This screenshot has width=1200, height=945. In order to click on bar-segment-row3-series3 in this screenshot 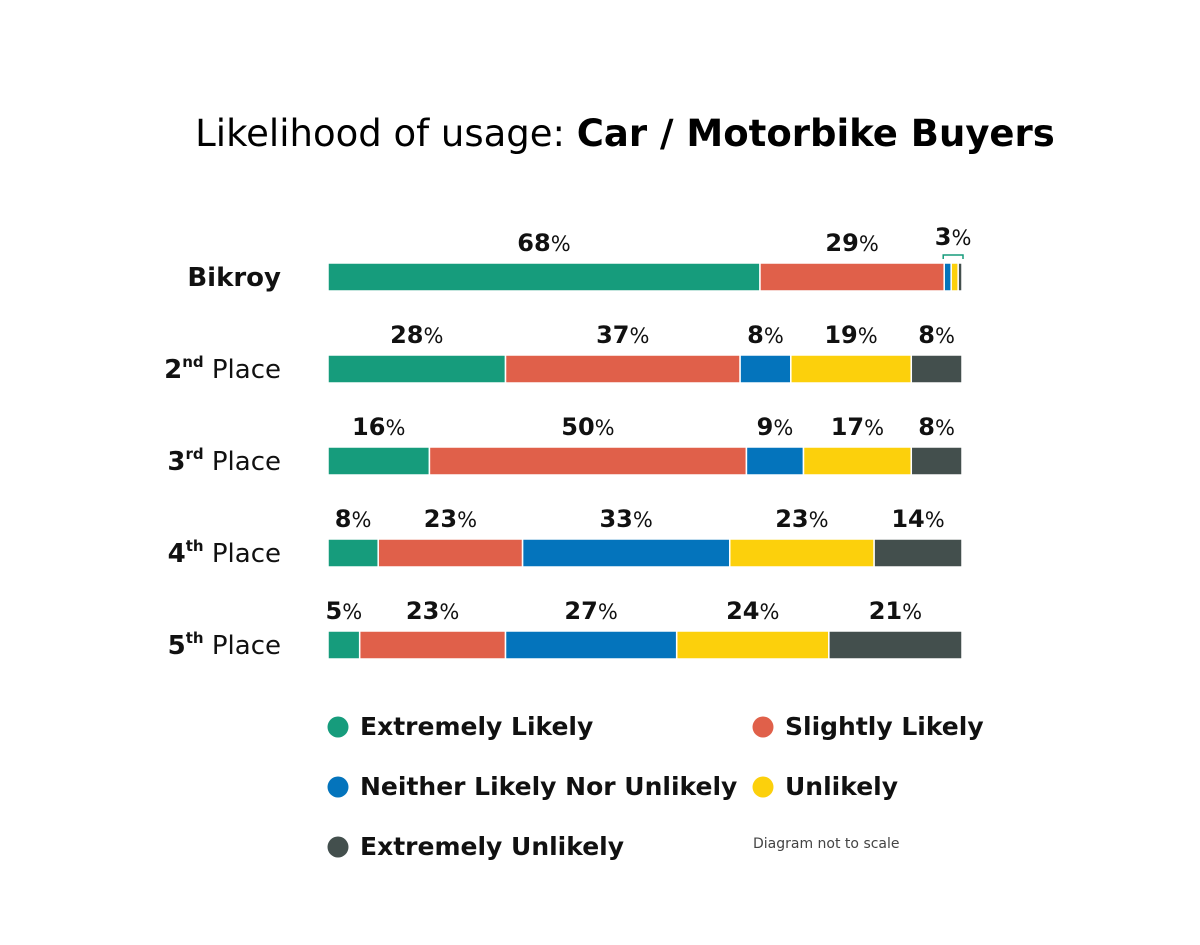, I will do `click(775, 461)`.